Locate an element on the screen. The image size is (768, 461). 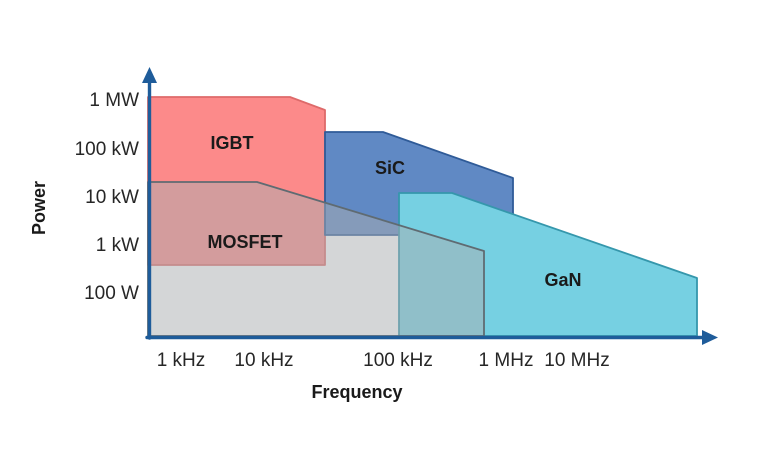
y-axis-arrow-icon is located at coordinates (149, 75).